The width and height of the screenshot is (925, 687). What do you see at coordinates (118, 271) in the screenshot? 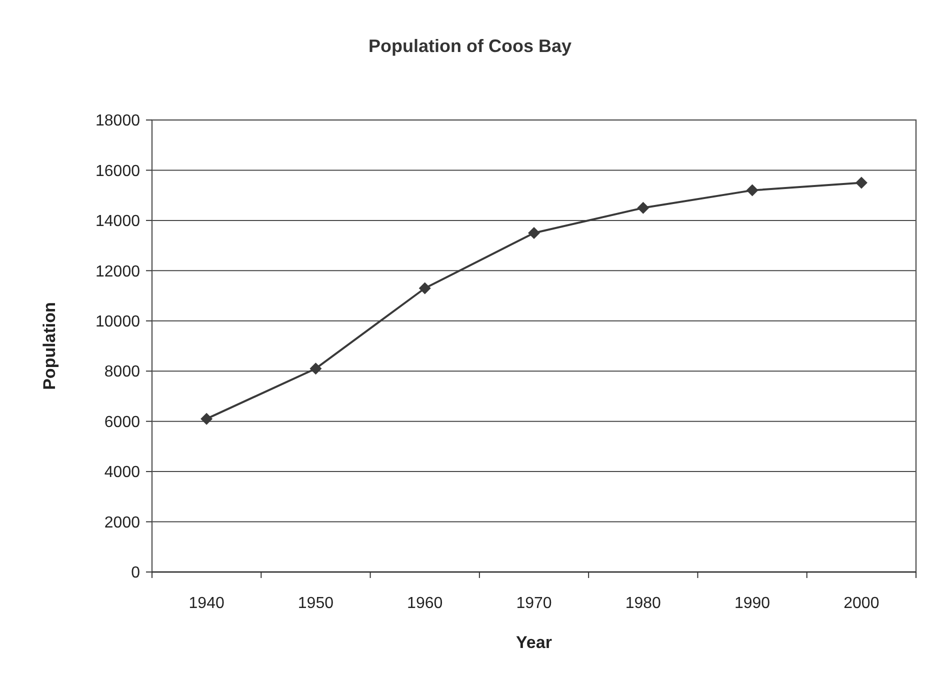
I see `y-tick-label: 12000` at bounding box center [118, 271].